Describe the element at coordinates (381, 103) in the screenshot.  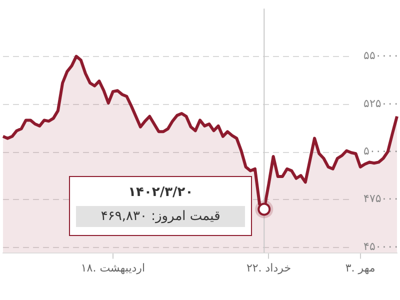
I see `y-tick-label: ۵۲۵۰۰۰` at that location.